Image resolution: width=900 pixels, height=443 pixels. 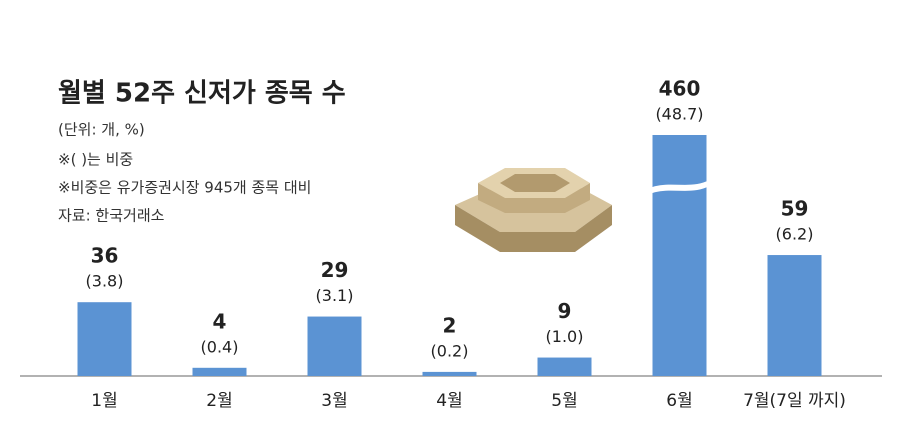 I want to click on x-tick-label: 7월(7일 까지), so click(x=794, y=401).